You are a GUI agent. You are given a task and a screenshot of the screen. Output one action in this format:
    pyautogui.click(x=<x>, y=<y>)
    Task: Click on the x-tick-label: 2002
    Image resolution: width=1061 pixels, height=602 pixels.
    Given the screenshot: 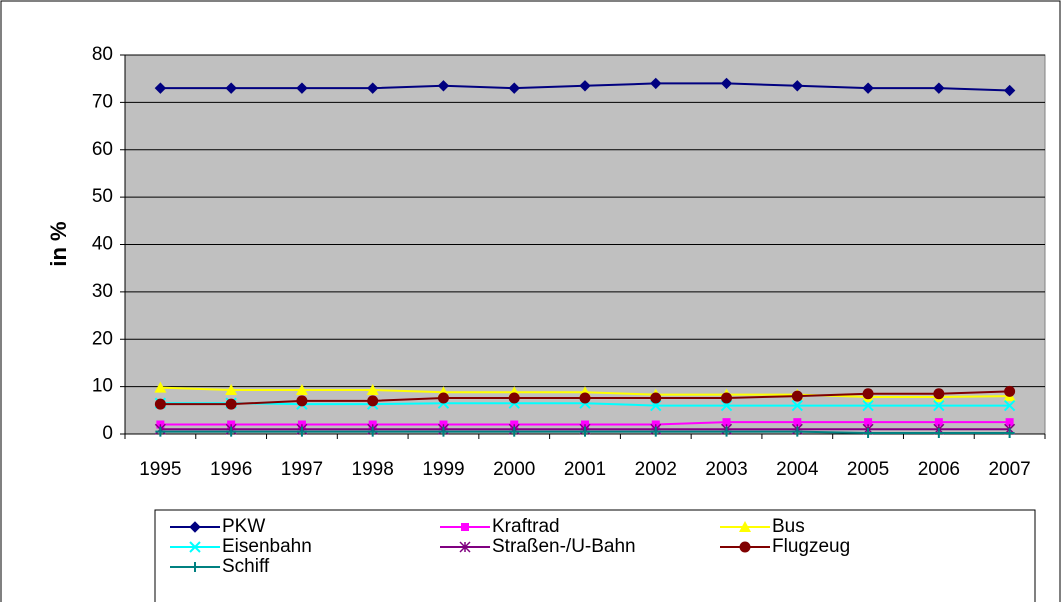 What is the action you would take?
    pyautogui.click(x=656, y=469)
    